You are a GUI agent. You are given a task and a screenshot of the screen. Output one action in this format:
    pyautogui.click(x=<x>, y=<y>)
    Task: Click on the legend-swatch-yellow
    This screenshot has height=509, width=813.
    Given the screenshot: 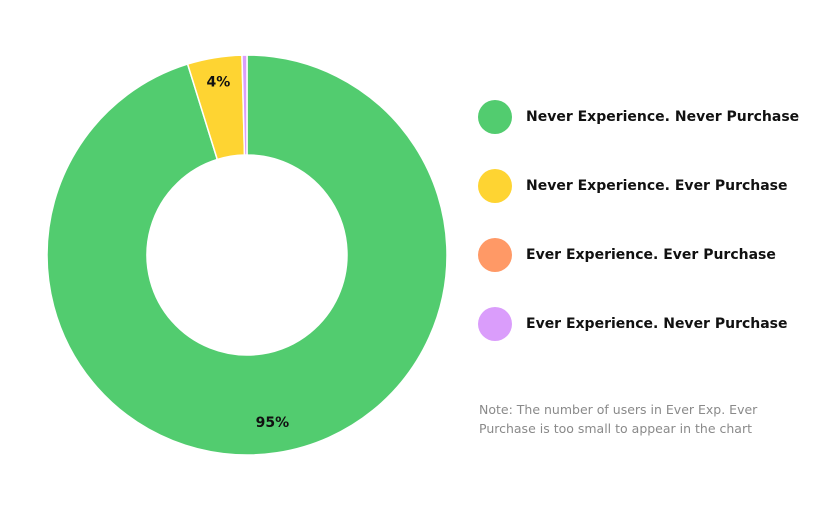 What is the action you would take?
    pyautogui.click(x=495, y=186)
    